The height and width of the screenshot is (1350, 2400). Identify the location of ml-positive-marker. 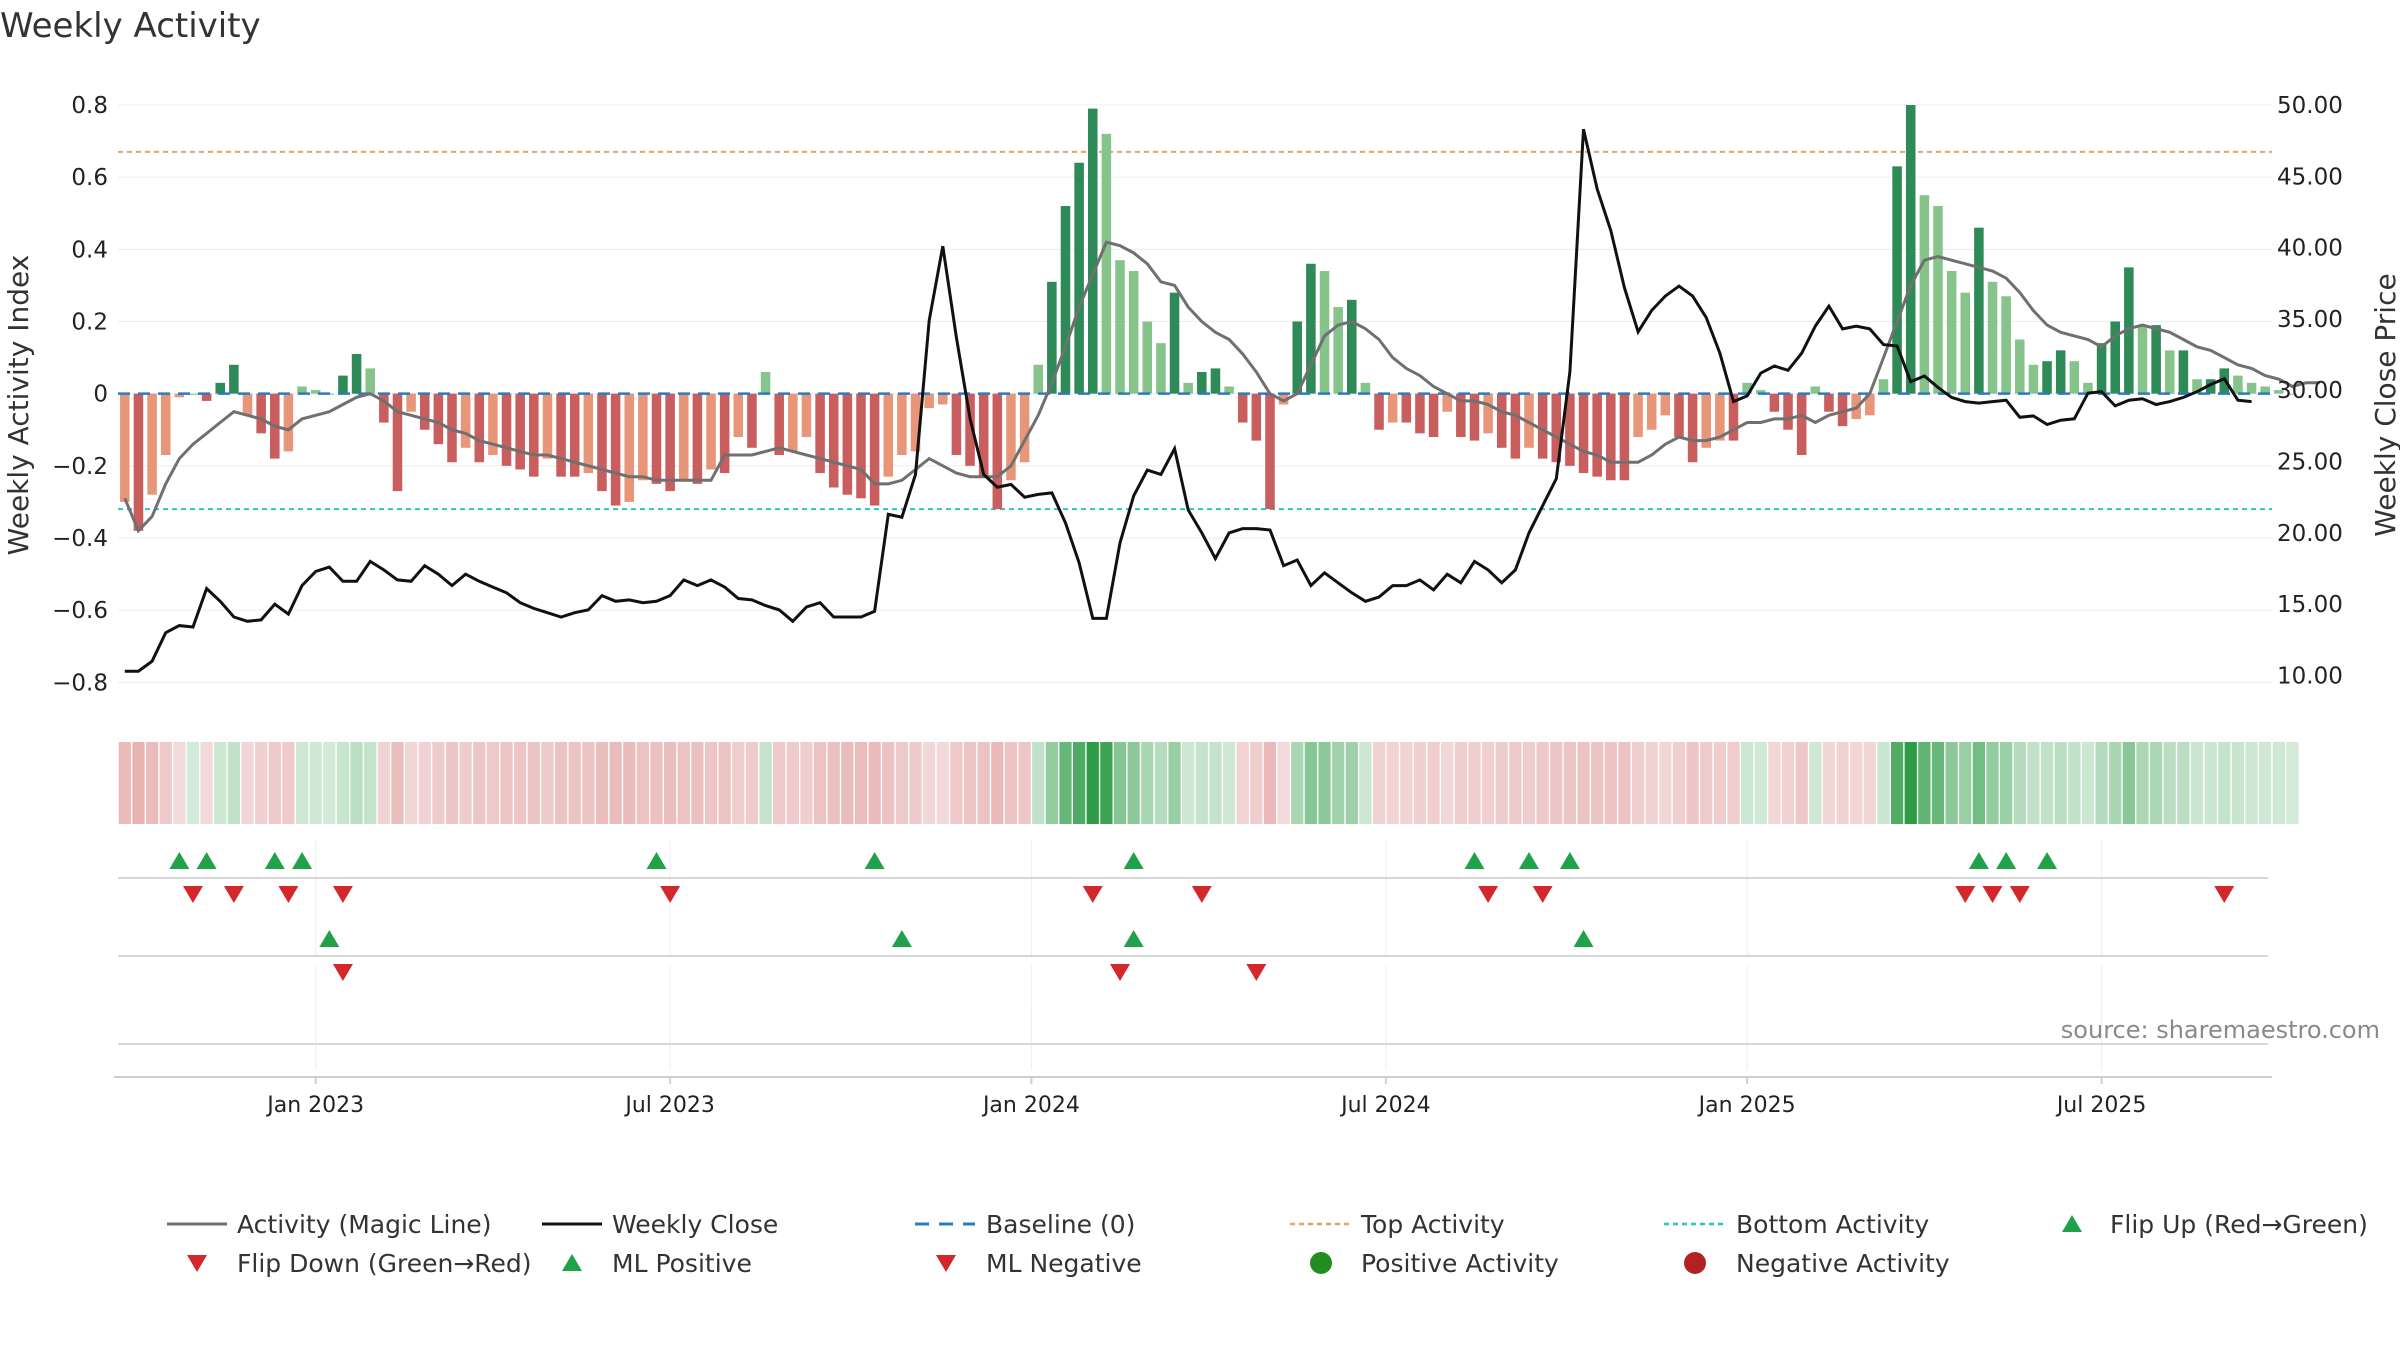
(329, 938).